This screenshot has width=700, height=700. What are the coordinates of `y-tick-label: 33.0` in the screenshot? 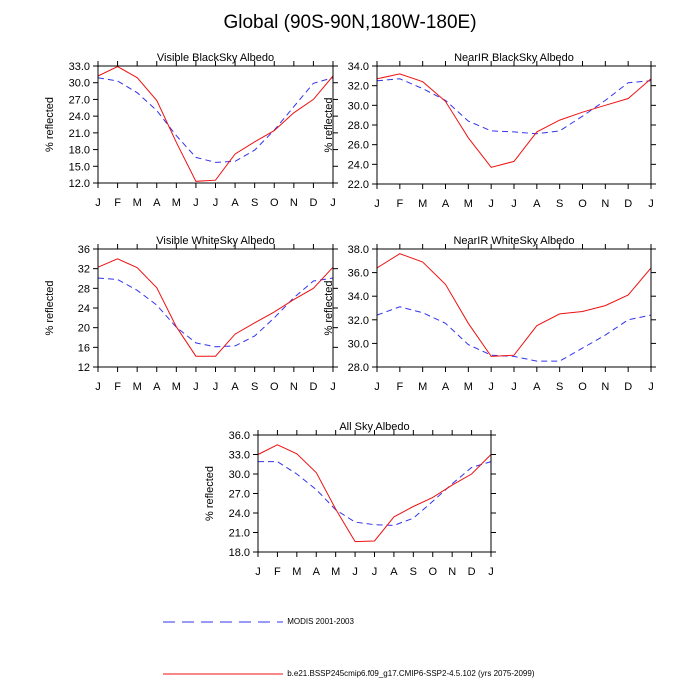 It's located at (79, 67).